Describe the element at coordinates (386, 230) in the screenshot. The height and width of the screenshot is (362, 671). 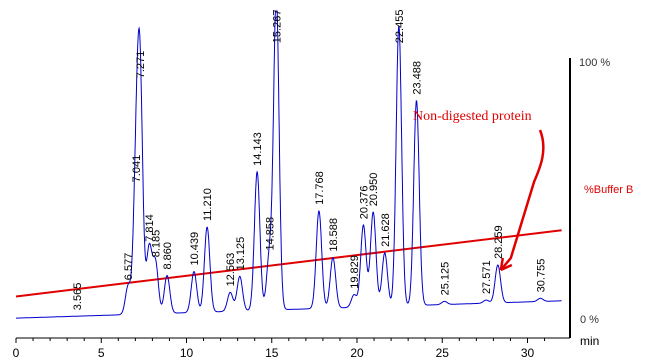
I see `peak-rt-label: 21.628` at that location.